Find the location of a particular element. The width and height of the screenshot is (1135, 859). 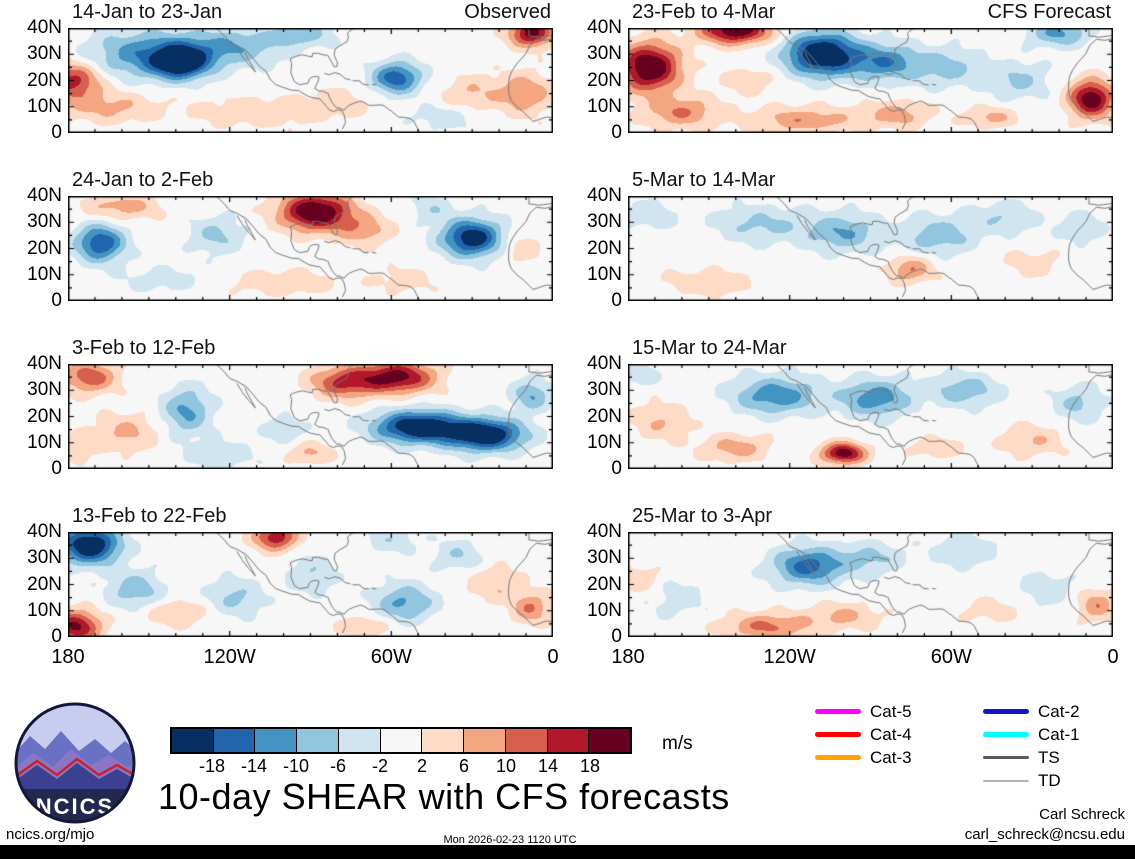

legend-item: Cat-3 is located at coordinates (863, 757).